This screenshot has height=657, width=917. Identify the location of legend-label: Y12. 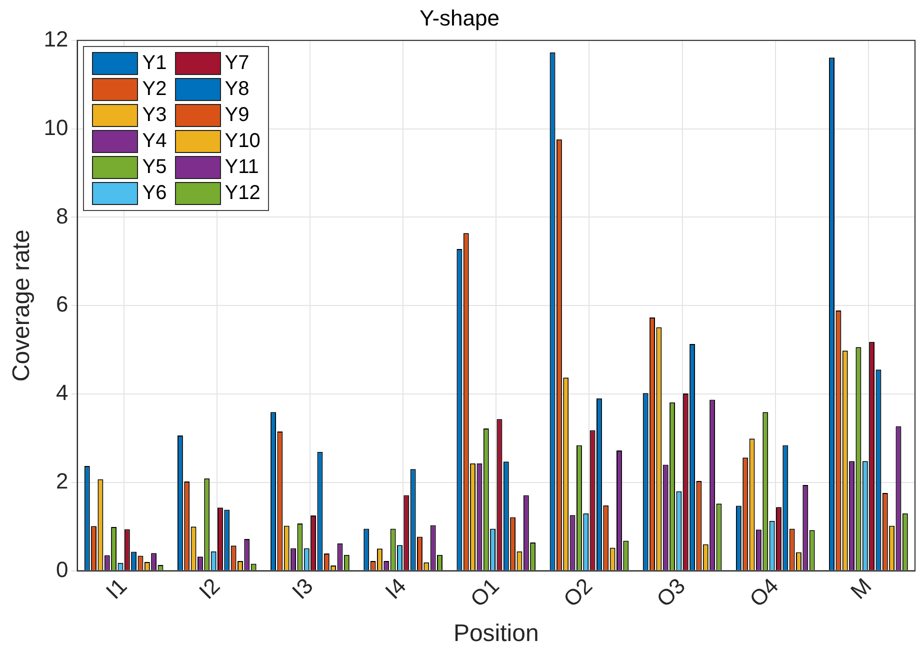
(242, 194).